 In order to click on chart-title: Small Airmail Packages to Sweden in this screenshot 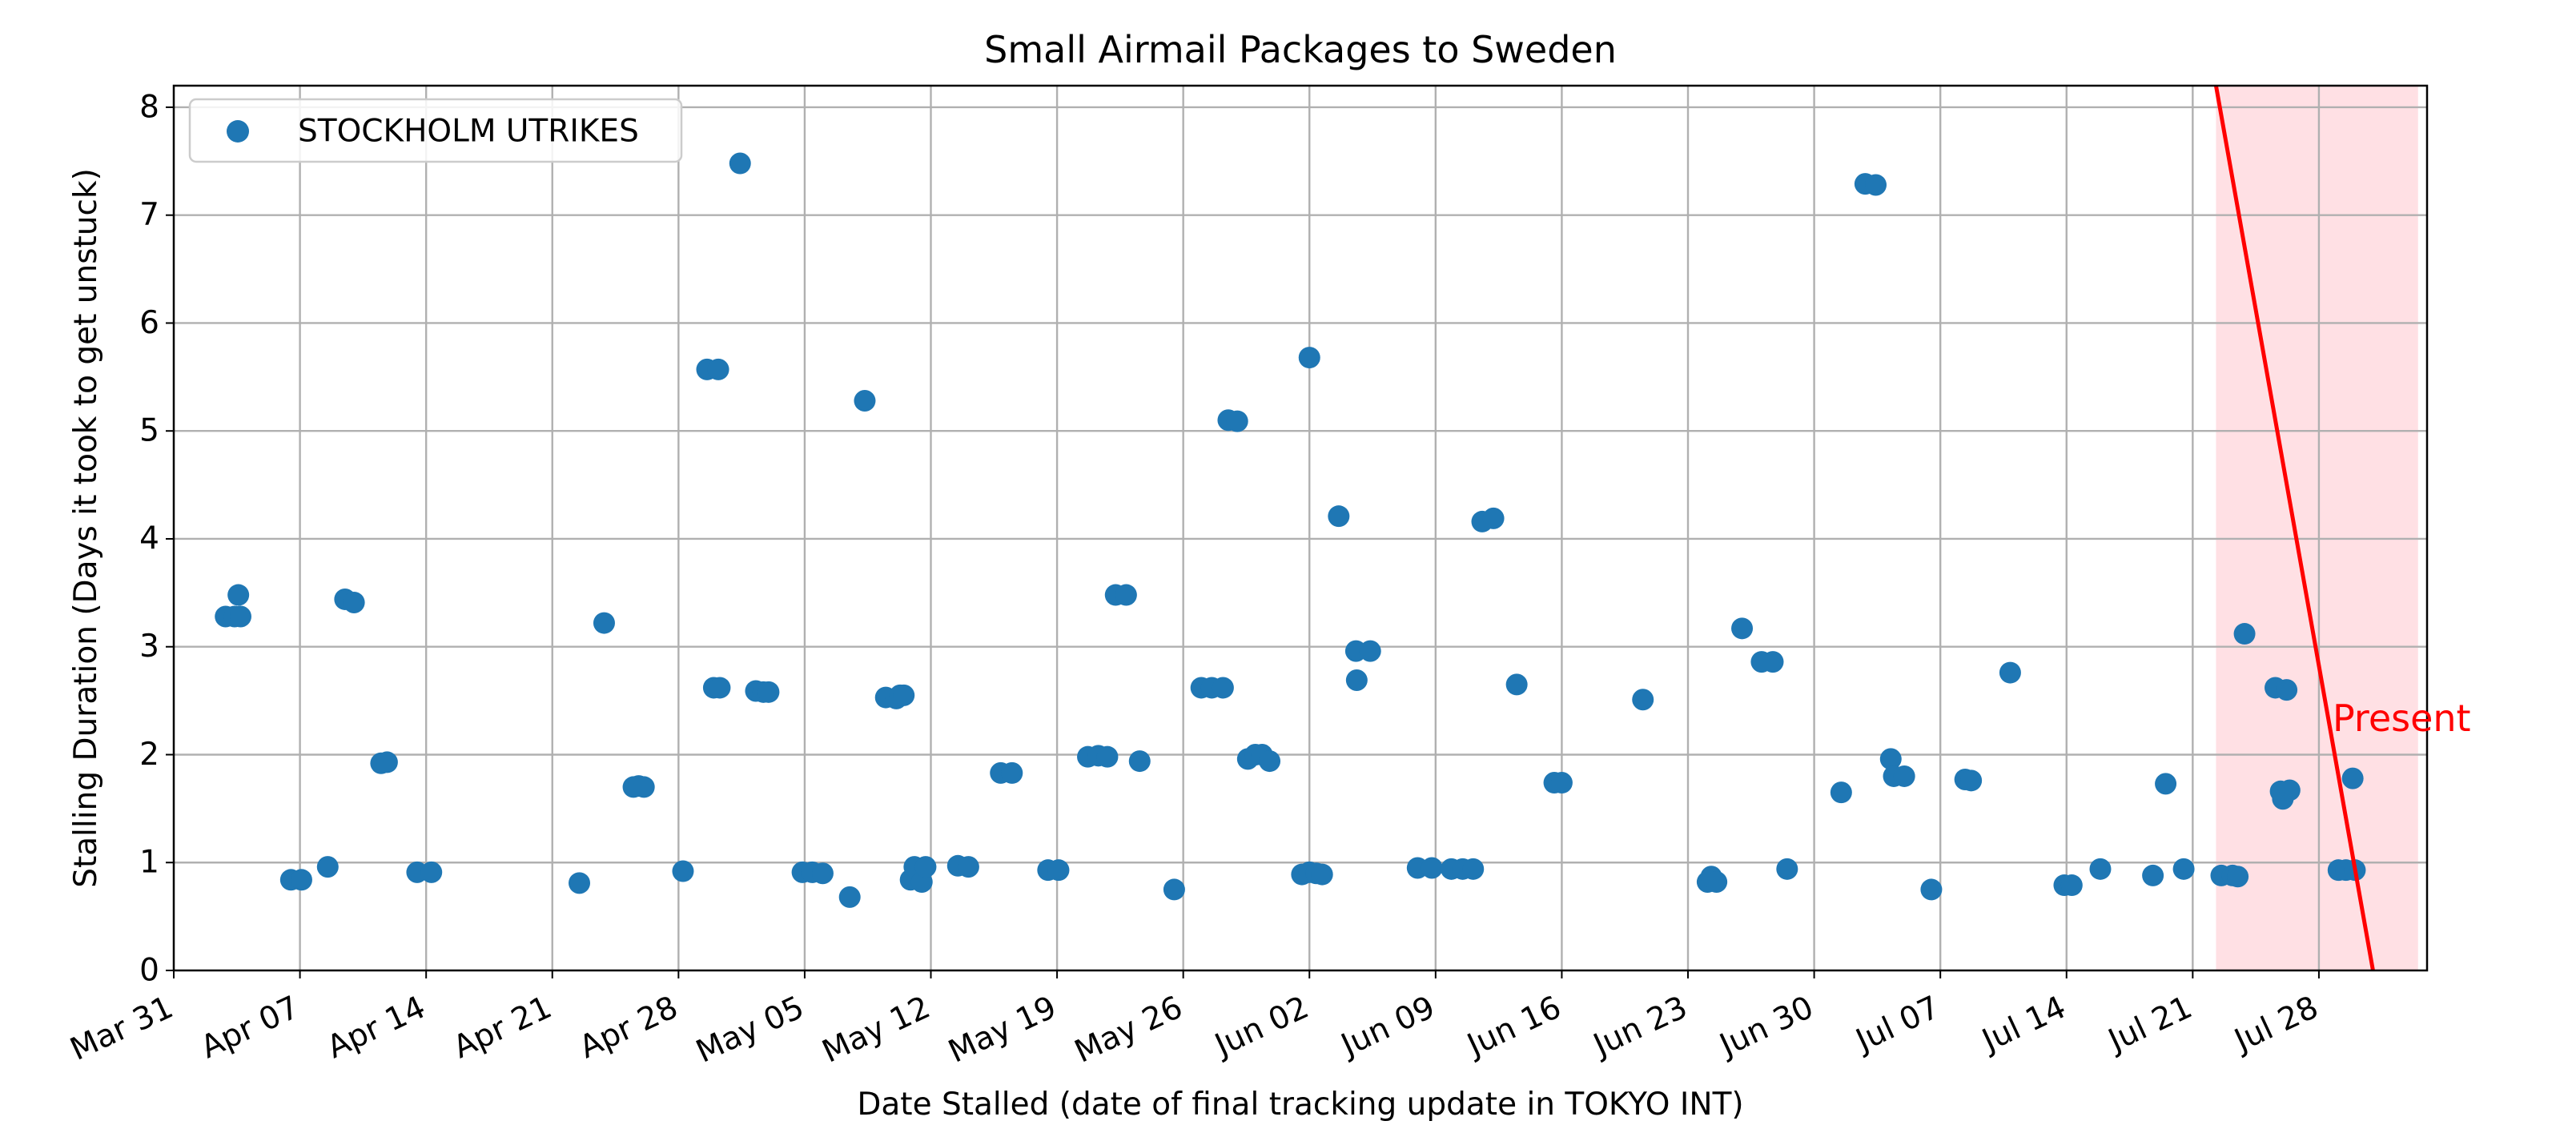, I will do `click(1300, 50)`.